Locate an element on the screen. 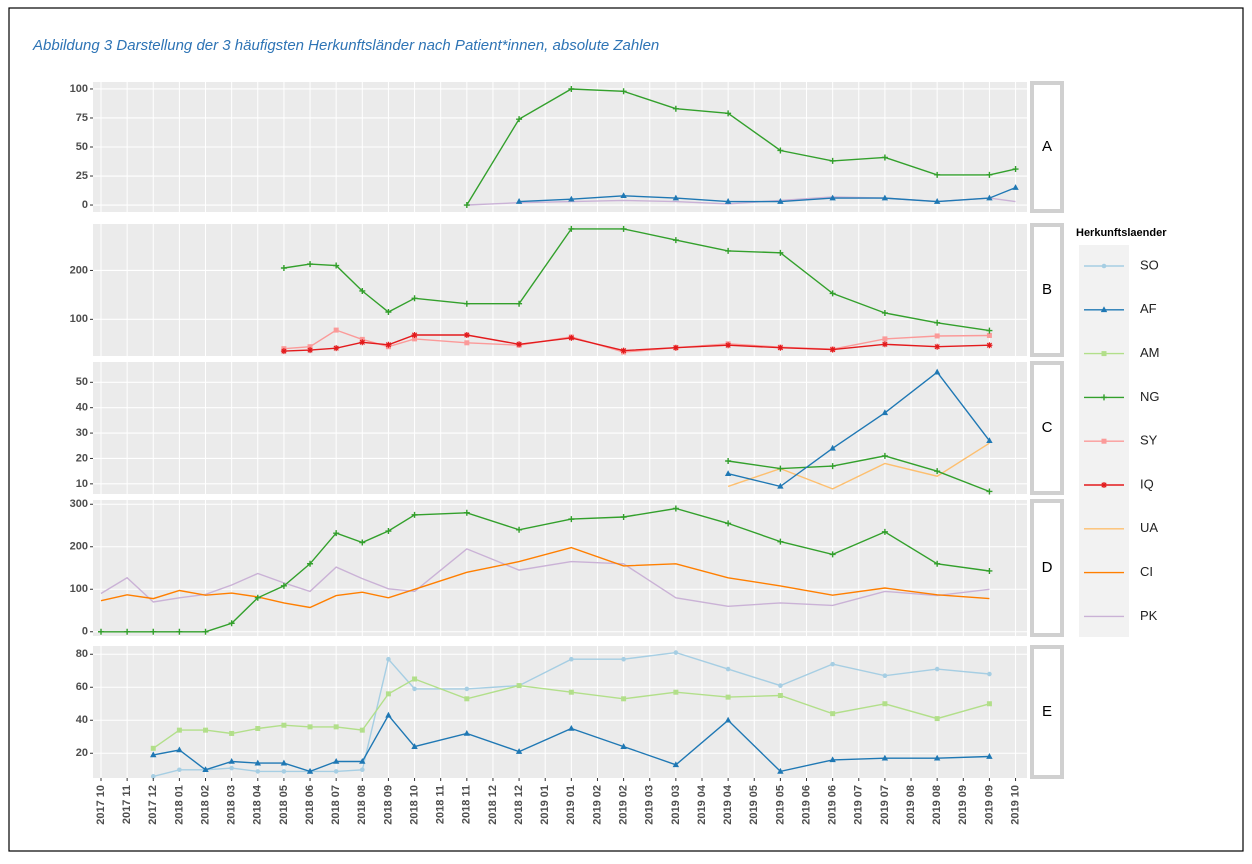 The height and width of the screenshot is (864, 1252). y-tick-label: 20 is located at coordinates (82, 458).